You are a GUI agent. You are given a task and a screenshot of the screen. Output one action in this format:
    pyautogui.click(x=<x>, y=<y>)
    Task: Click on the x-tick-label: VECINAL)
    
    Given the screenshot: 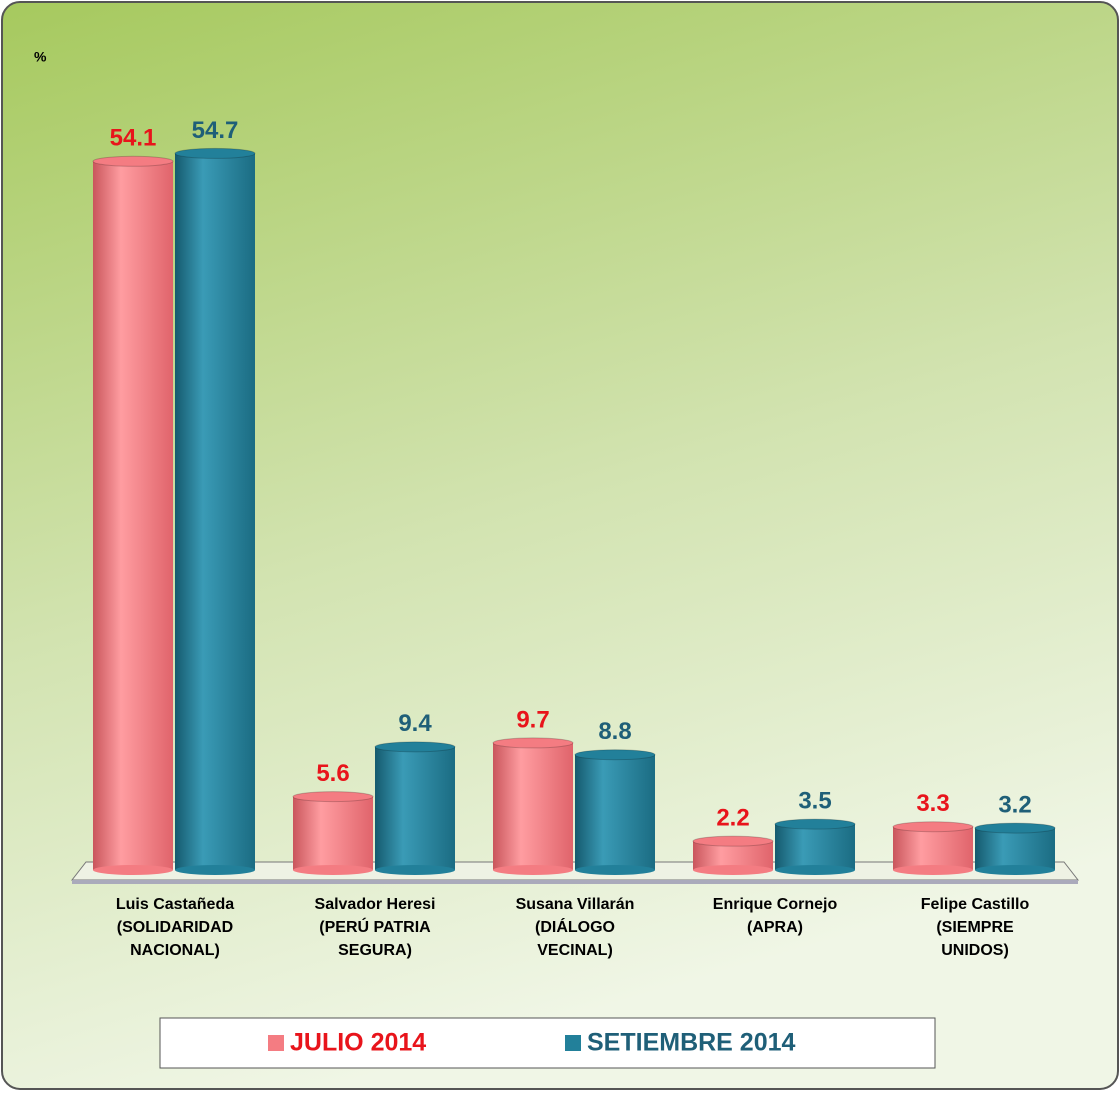 What is the action you would take?
    pyautogui.click(x=575, y=950)
    